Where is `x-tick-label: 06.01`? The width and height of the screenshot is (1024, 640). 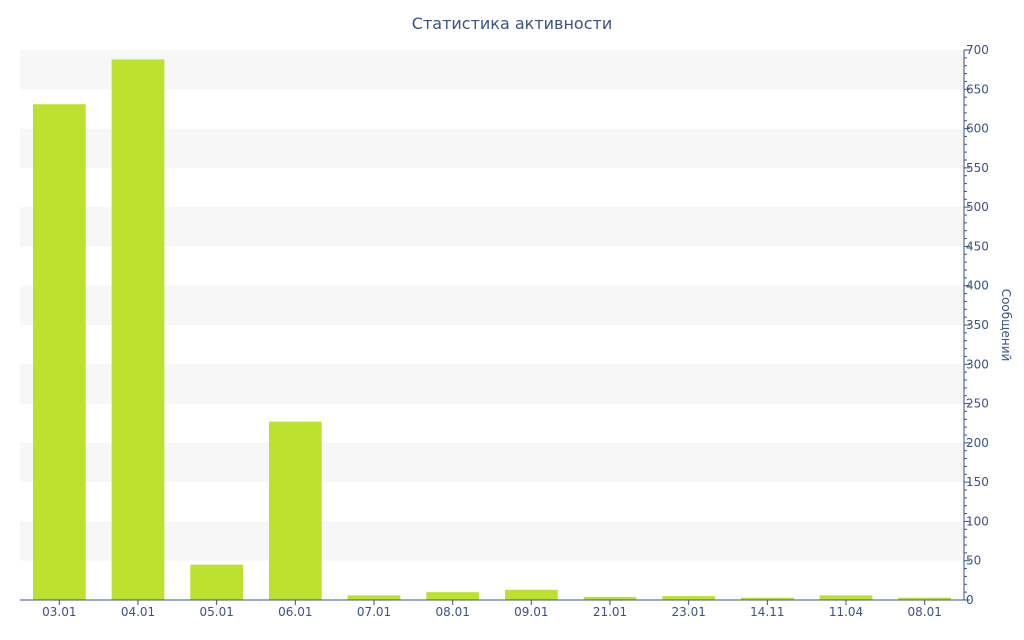
x-tick-label: 06.01 is located at coordinates (295, 612).